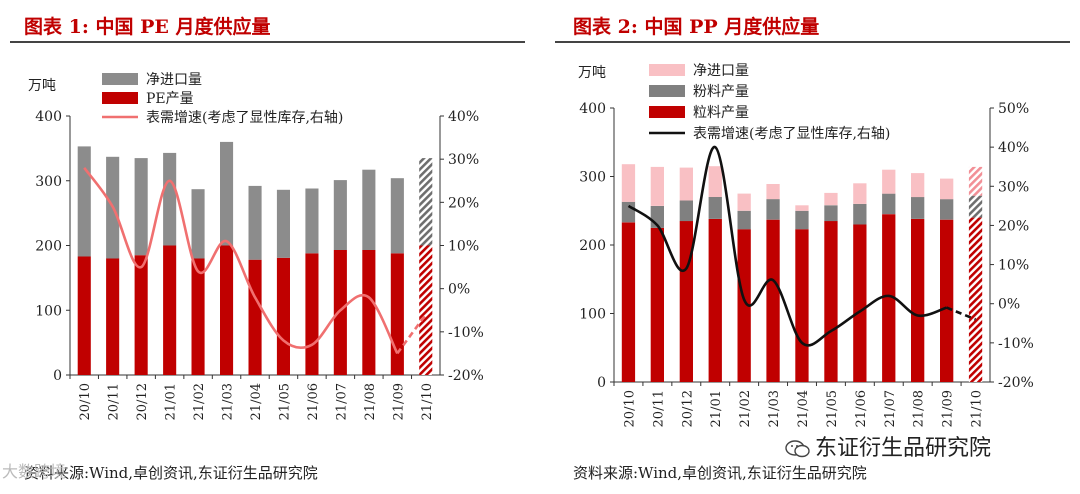 The width and height of the screenshot is (1080, 494). I want to click on legend-label-powder: 粉料产量, so click(721, 92).